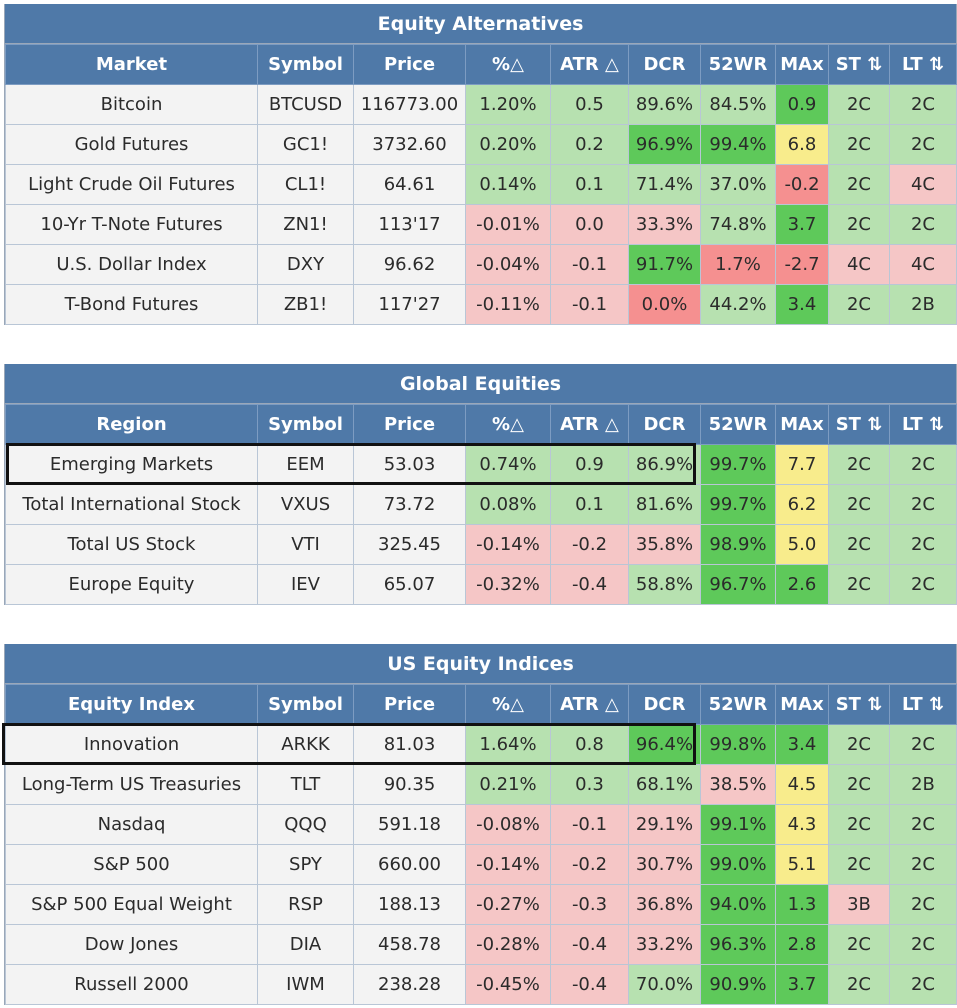 This screenshot has height=1008, width=957. Describe the element at coordinates (131, 704) in the screenshot. I see `col-header-name: Equity Index` at that location.